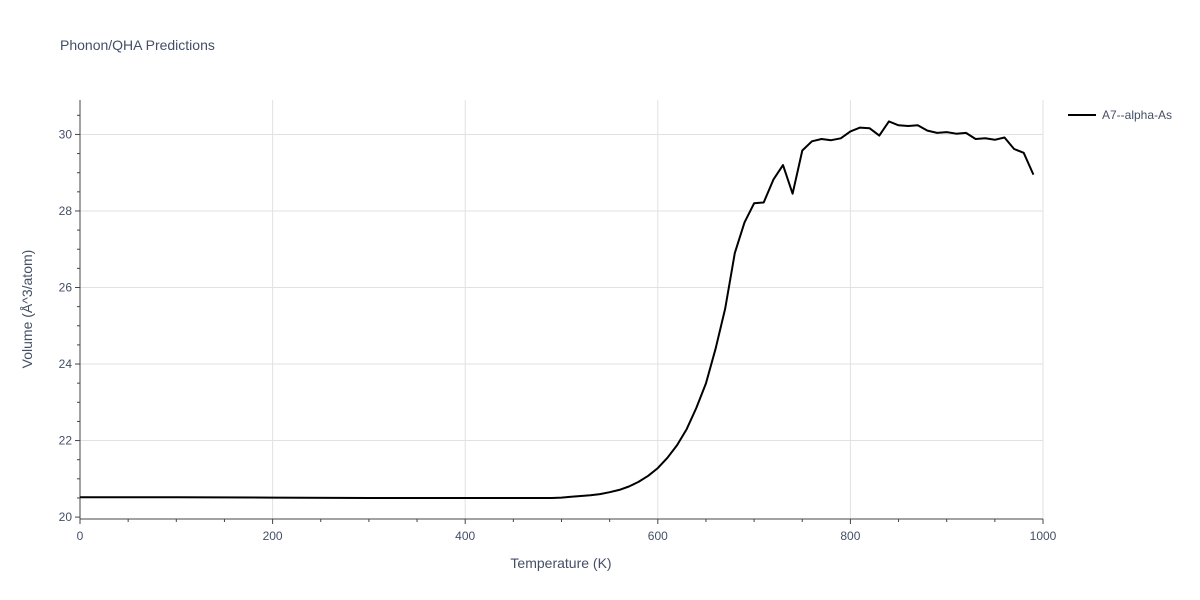 The width and height of the screenshot is (1200, 600). I want to click on legend-label: A7--alpha-As, so click(1137, 115).